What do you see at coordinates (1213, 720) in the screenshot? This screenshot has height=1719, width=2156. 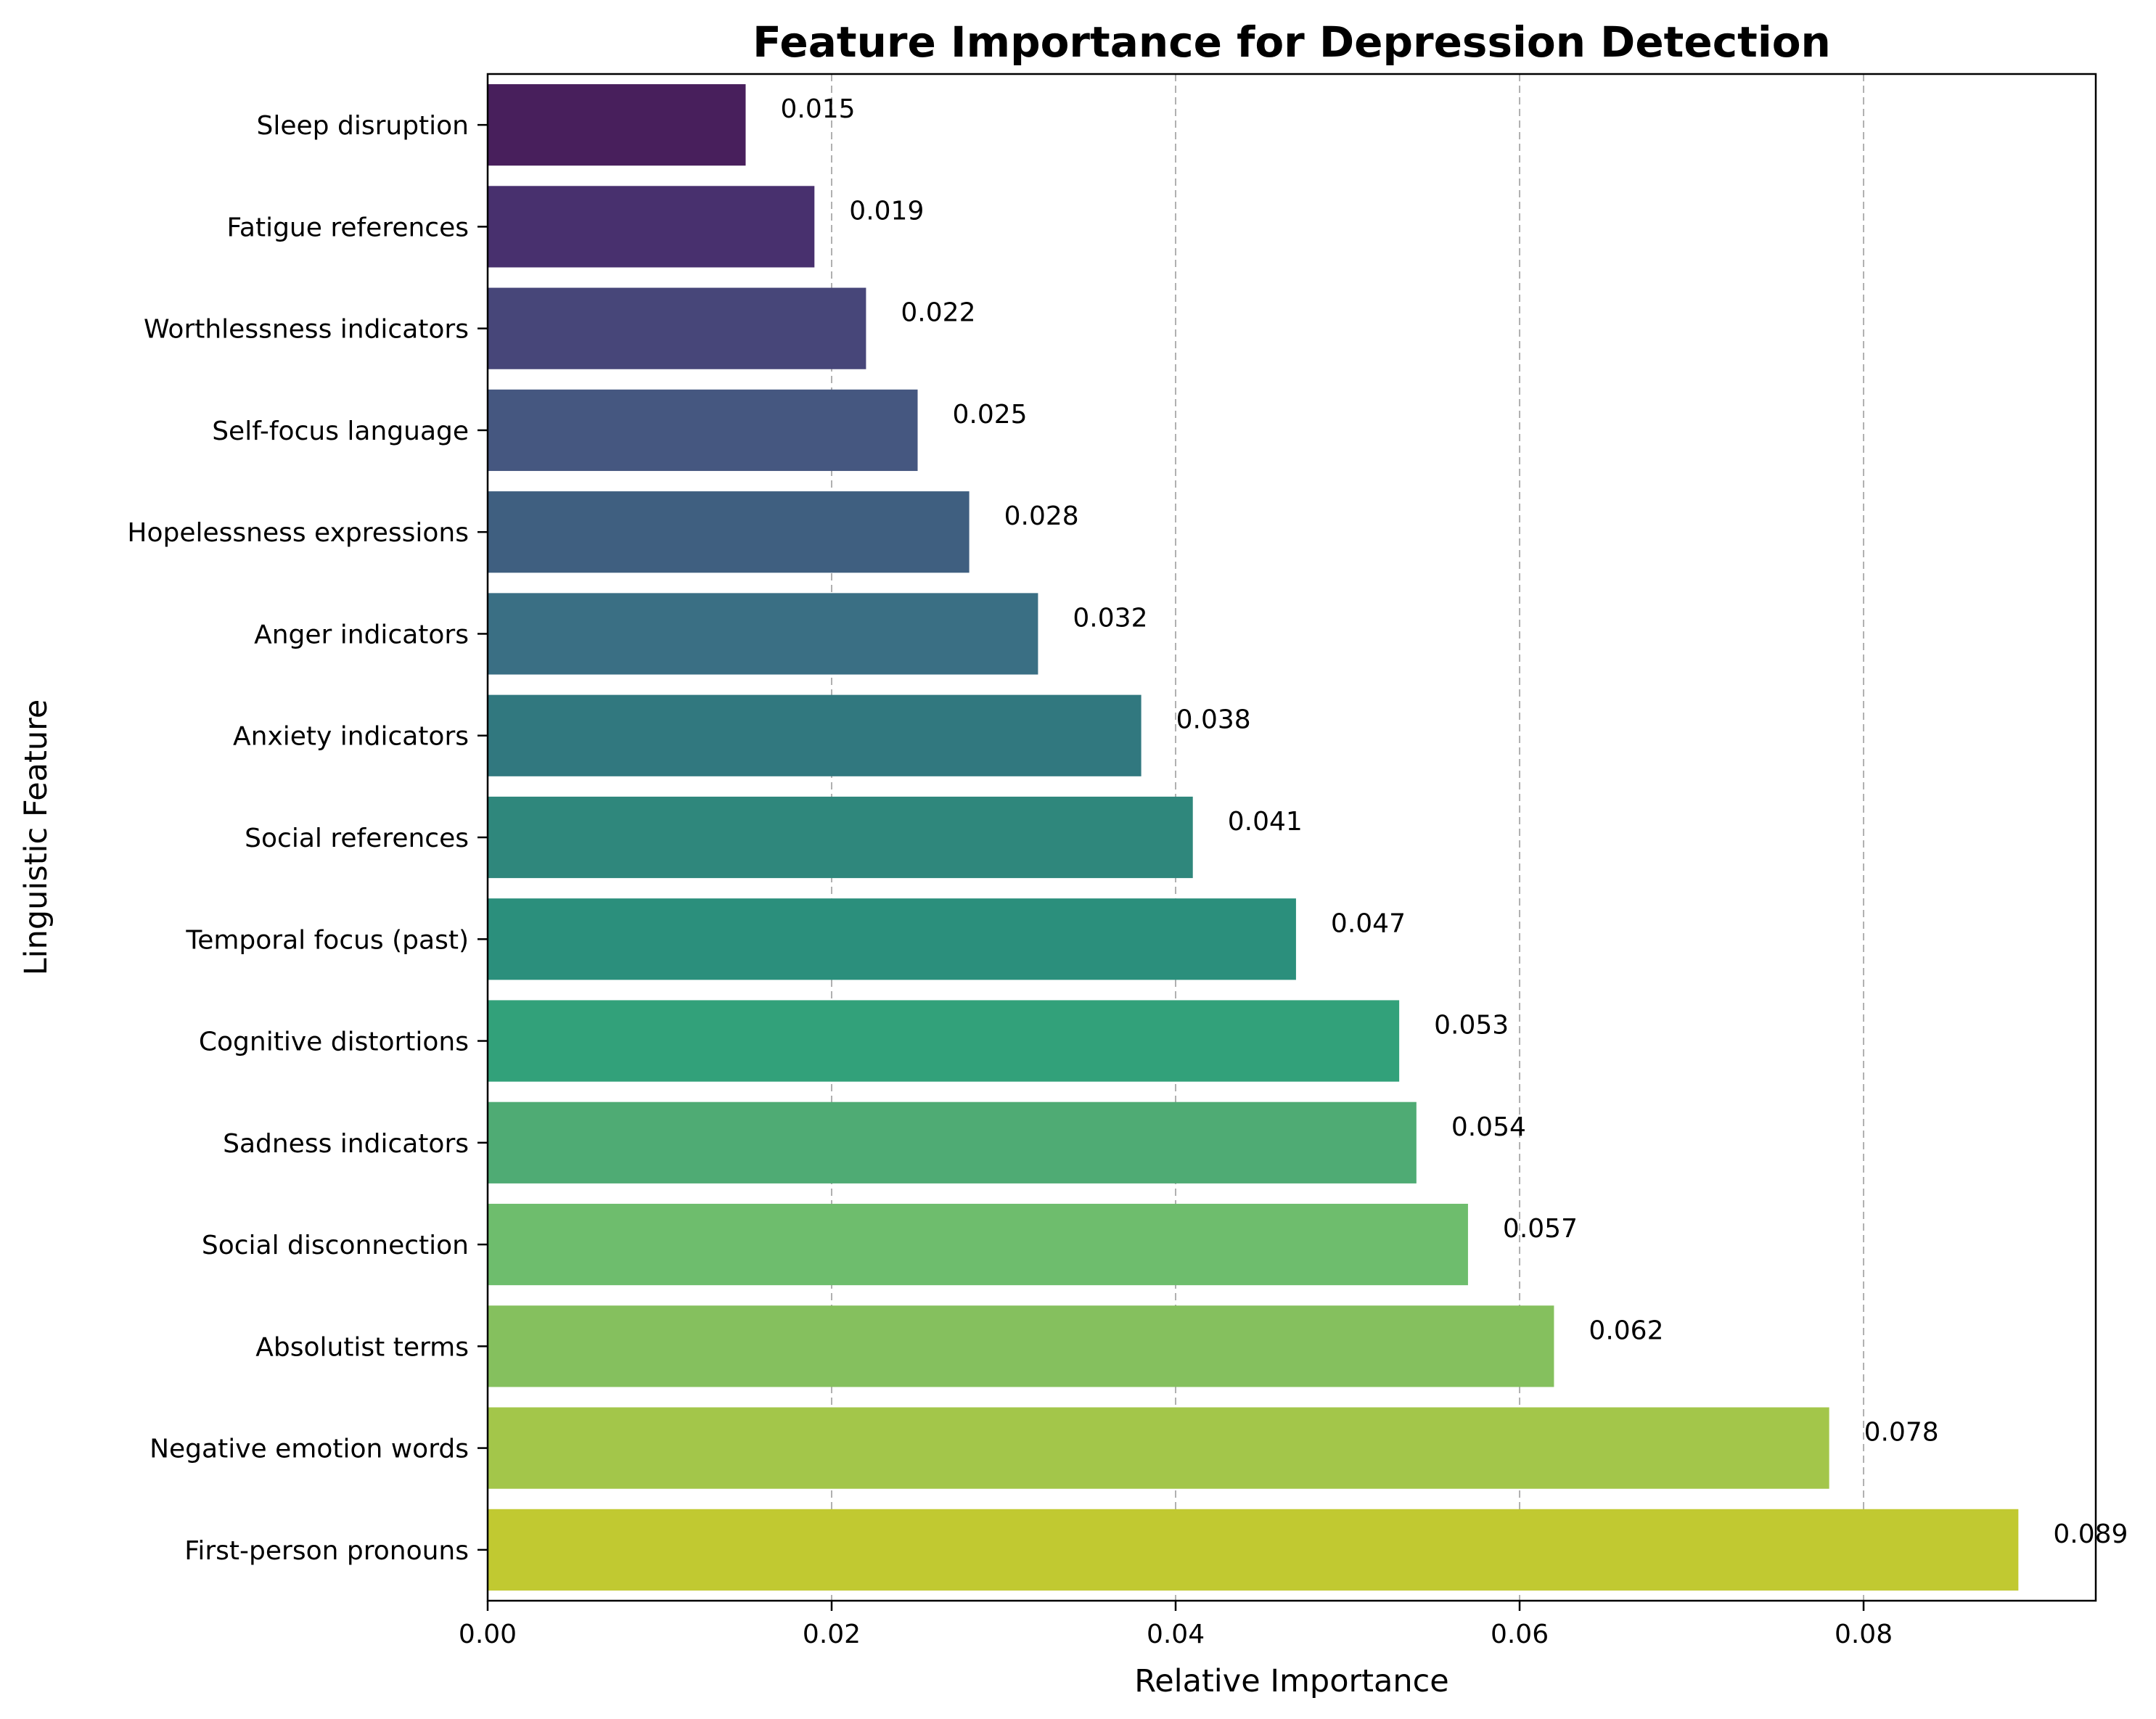 I see `bar-value-label: 0.038` at bounding box center [1213, 720].